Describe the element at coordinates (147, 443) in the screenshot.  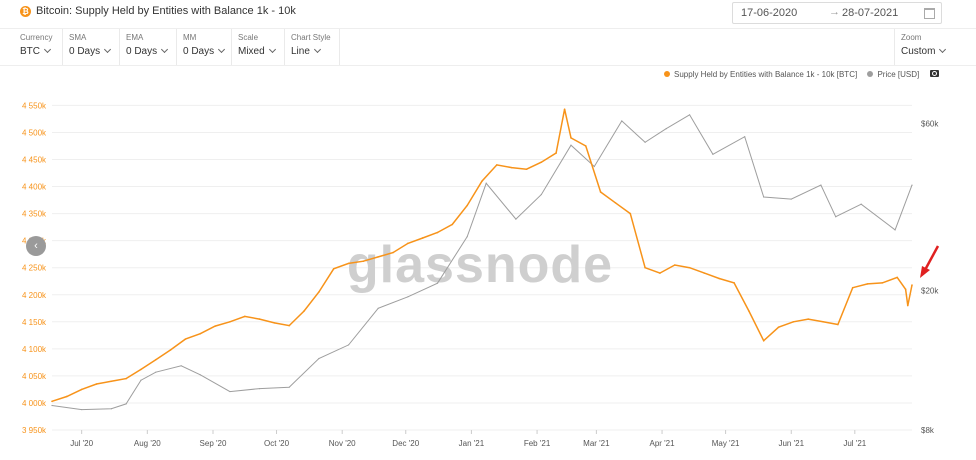
I see `x-tick-label: Aug '20` at that location.